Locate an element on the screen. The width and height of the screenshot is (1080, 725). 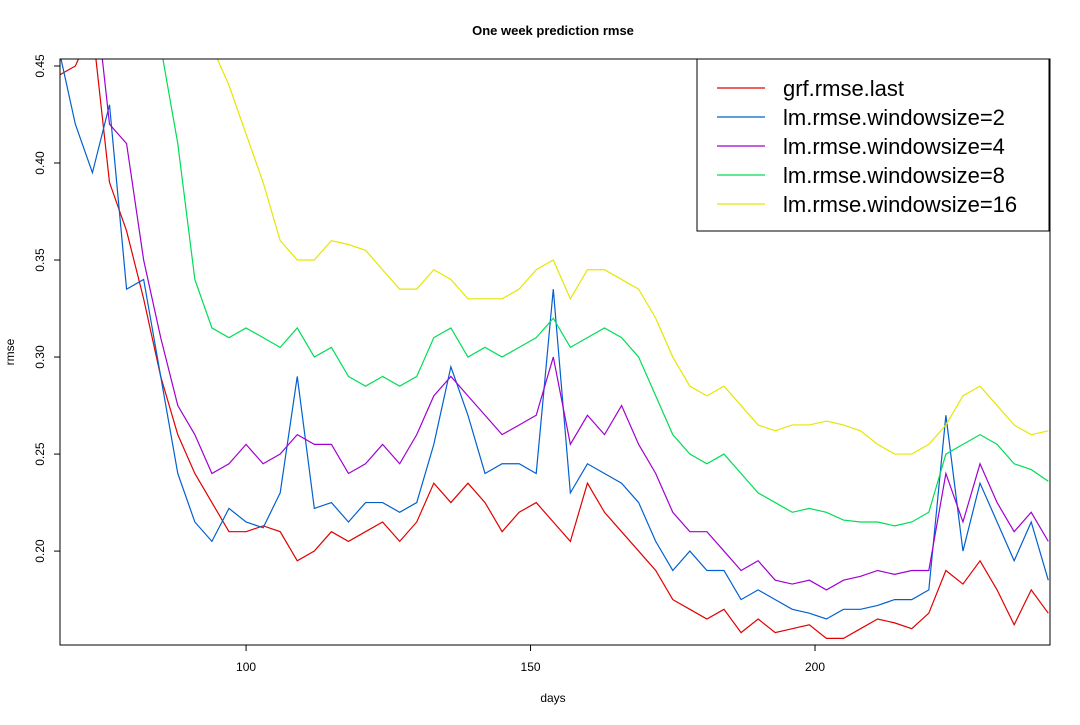
legend-box is located at coordinates (873, 145).